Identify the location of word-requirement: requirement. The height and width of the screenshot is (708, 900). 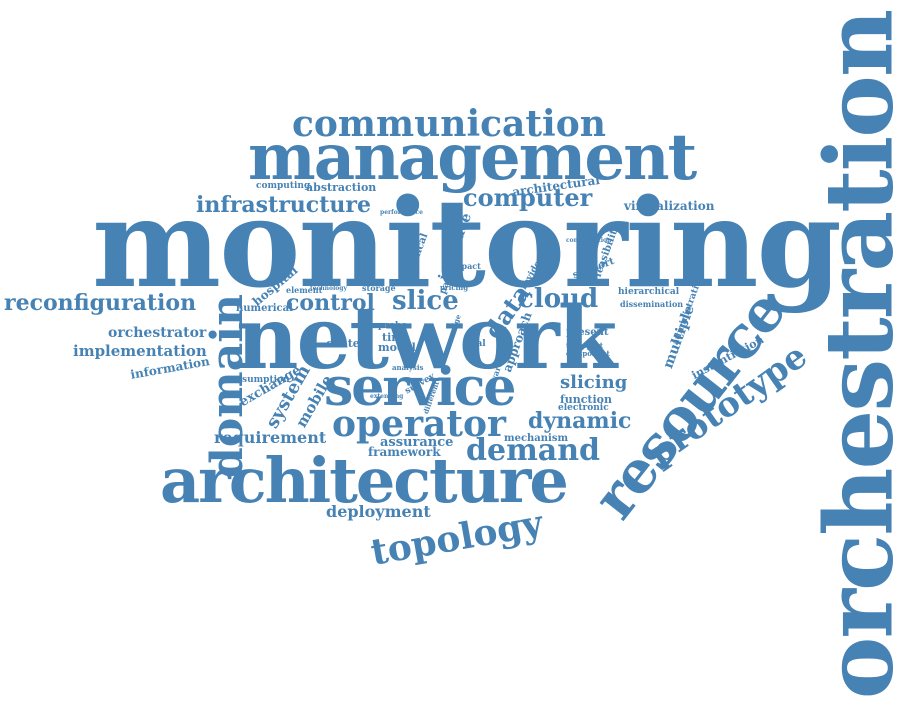
(270, 438).